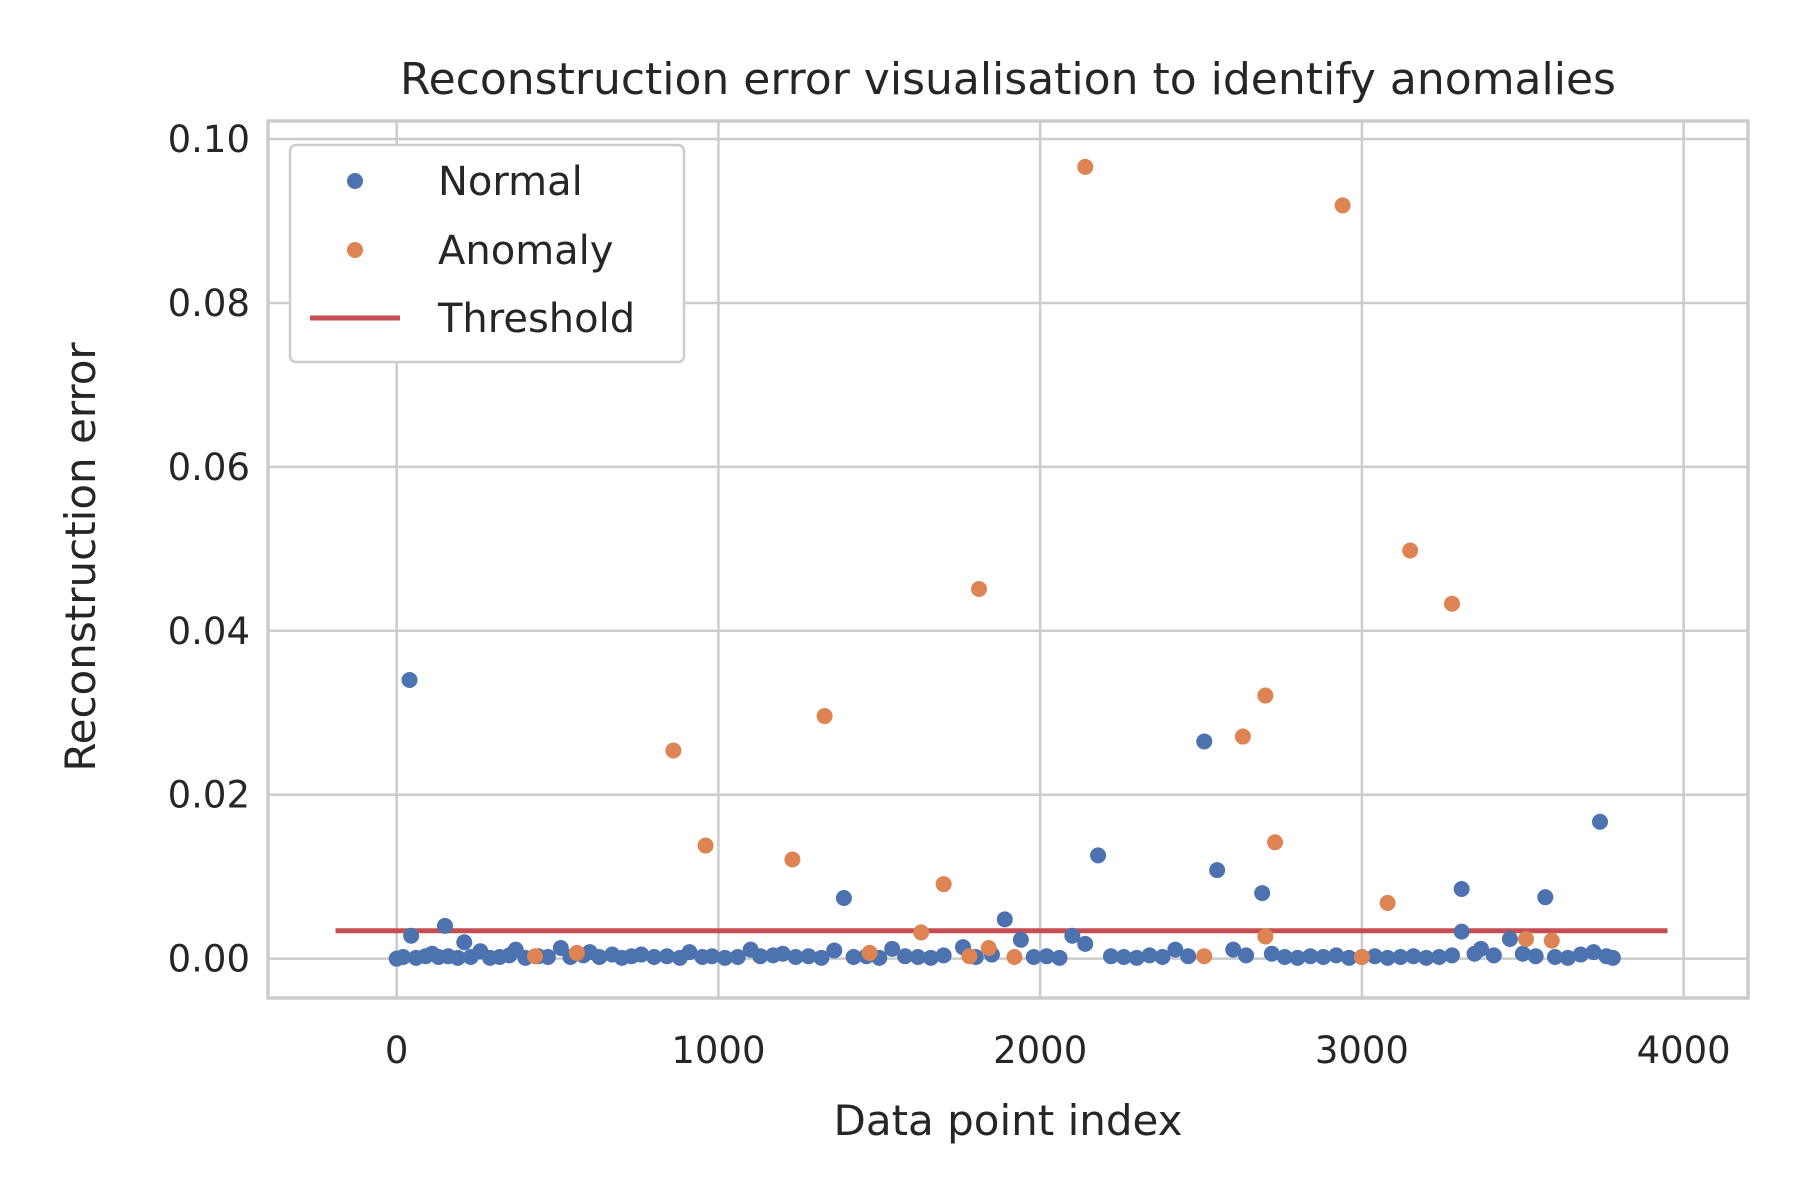 This screenshot has width=1800, height=1200. I want to click on legend-marker-anomaly, so click(355, 250).